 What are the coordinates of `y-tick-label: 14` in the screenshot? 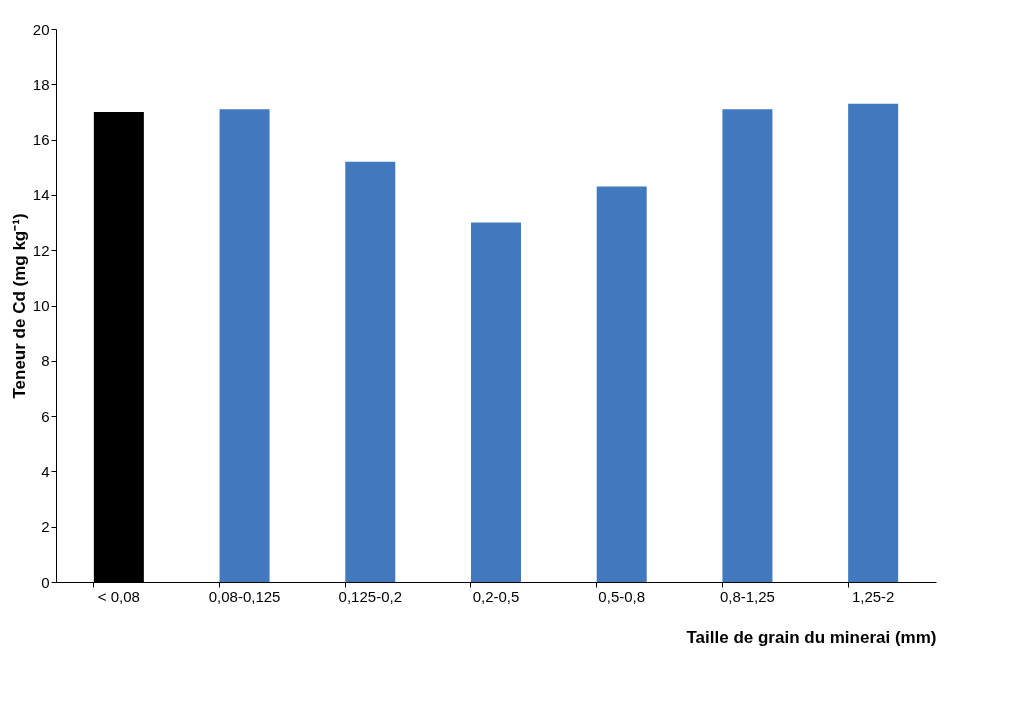 It's located at (41, 195).